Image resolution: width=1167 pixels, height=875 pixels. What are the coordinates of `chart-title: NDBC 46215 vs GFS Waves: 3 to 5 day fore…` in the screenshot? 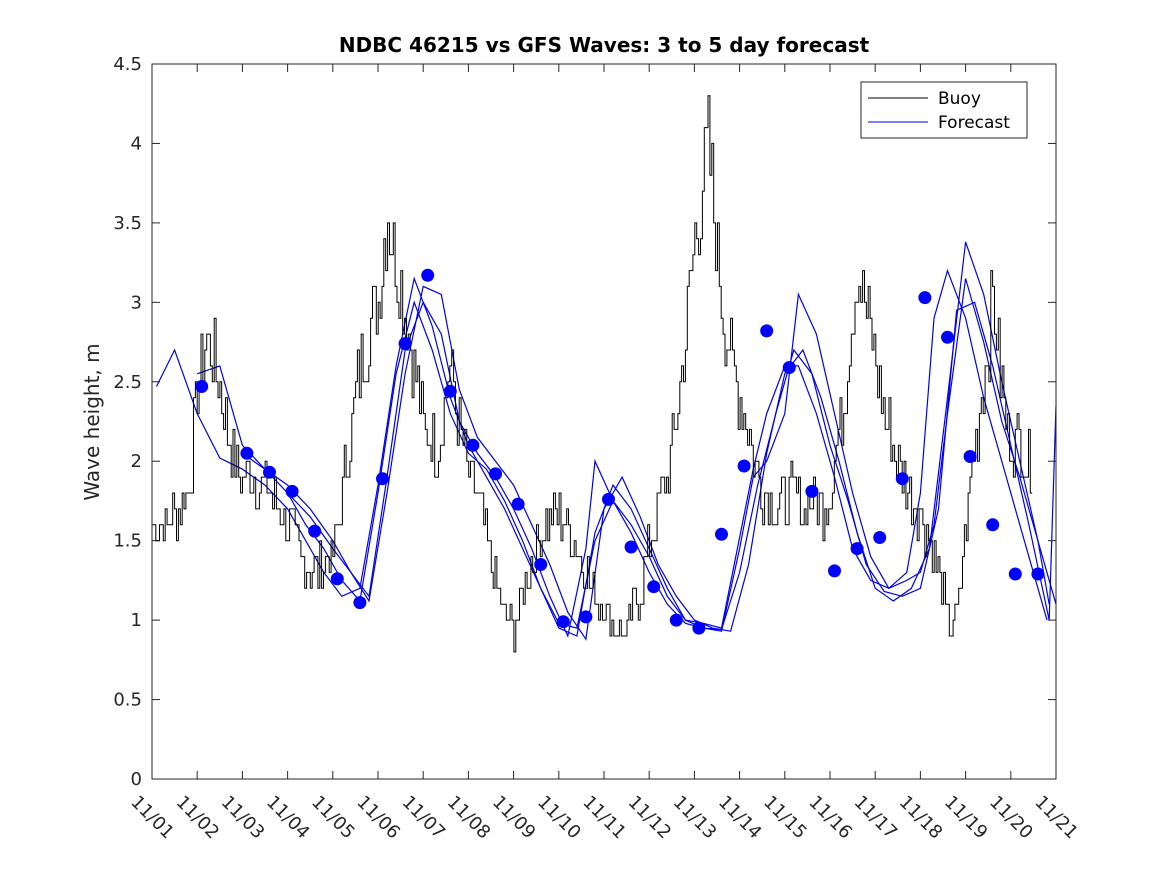 It's located at (604, 45).